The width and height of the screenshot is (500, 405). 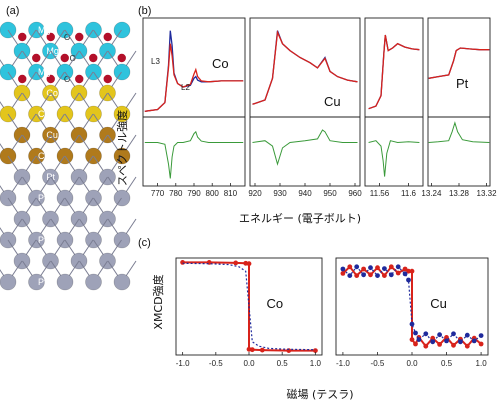 What do you see at coordinates (409, 193) in the screenshot?
I see `x-tick-label: 11.6` at bounding box center [409, 193].